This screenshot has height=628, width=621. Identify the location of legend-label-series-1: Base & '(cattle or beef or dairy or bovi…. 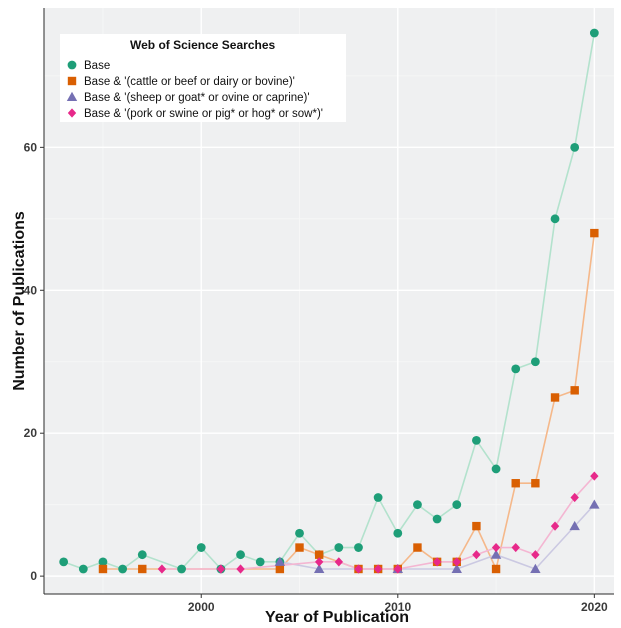
(189, 82).